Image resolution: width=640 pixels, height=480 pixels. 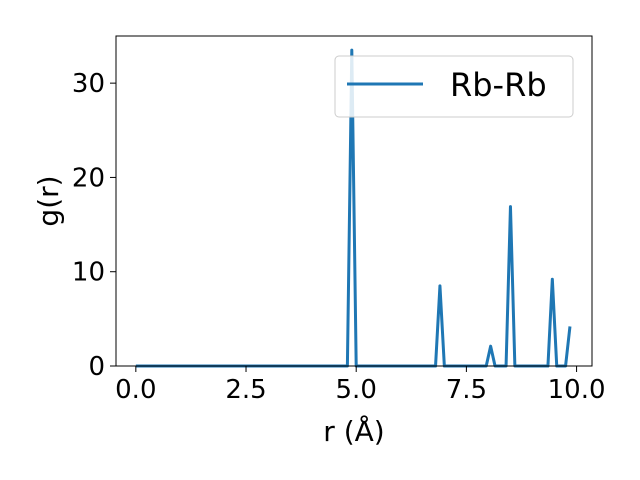 What do you see at coordinates (88, 84) in the screenshot?
I see `y-tick-label: 30` at bounding box center [88, 84].